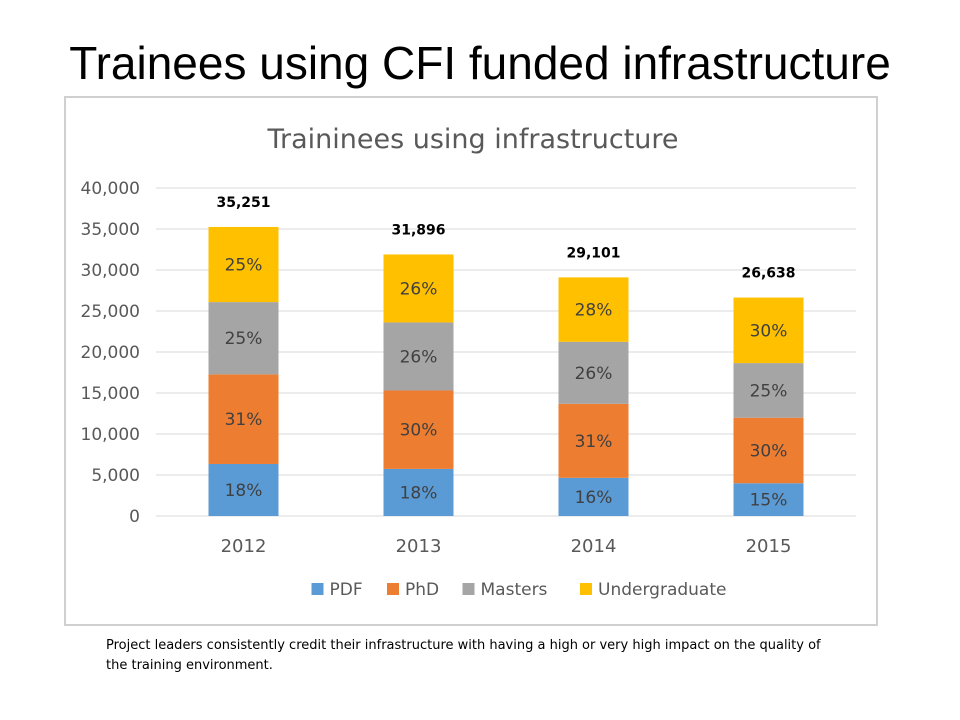 The width and height of the screenshot is (960, 720). I want to click on y-tick-label: 10,000, so click(110, 435).